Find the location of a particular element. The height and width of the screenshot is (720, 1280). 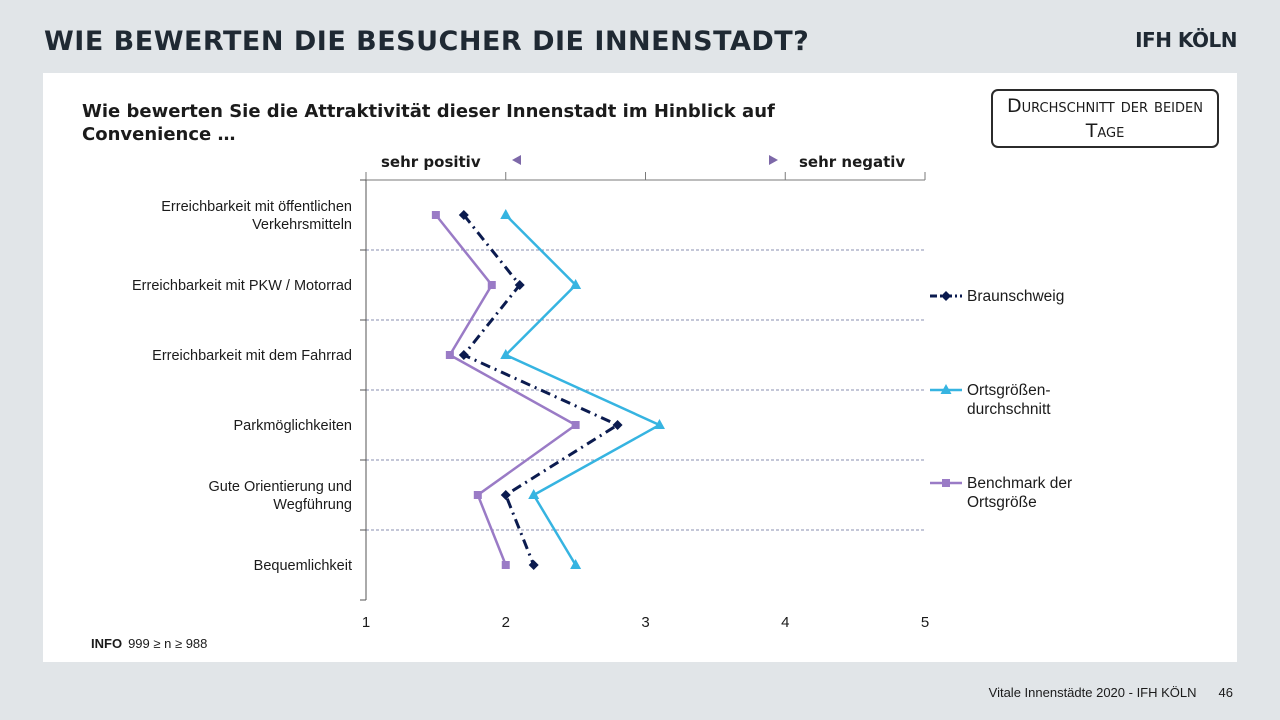

legend-label: Ortsgrößen- is located at coordinates (1009, 390).